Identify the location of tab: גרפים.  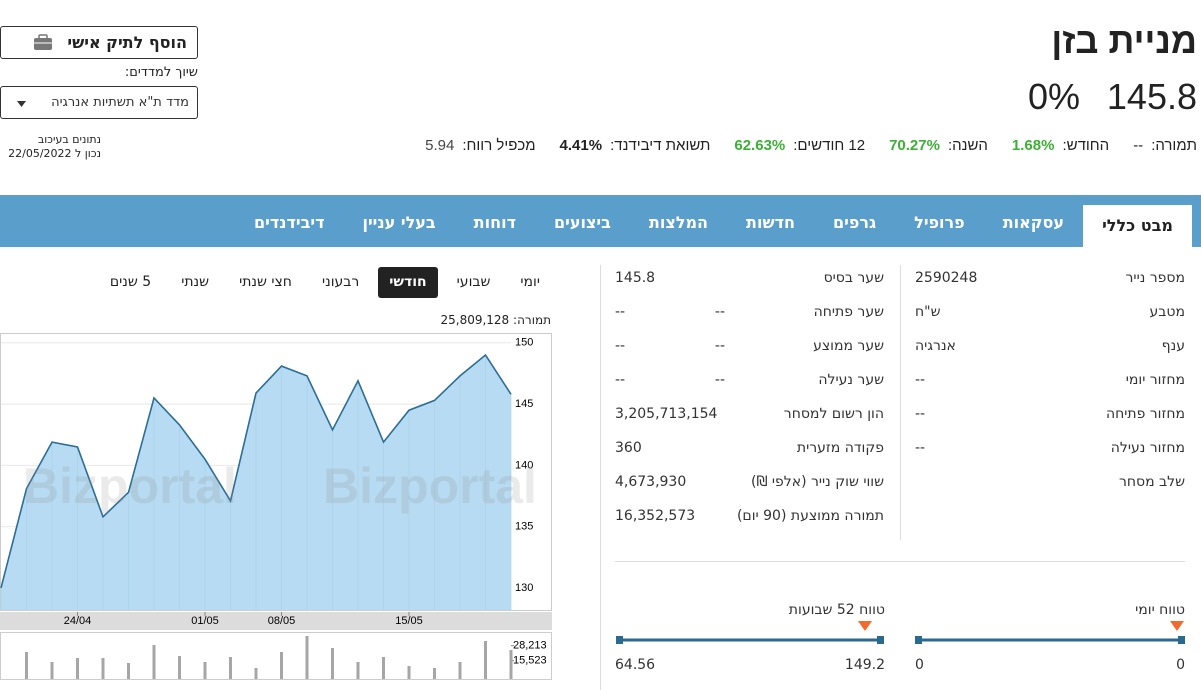
(854, 222).